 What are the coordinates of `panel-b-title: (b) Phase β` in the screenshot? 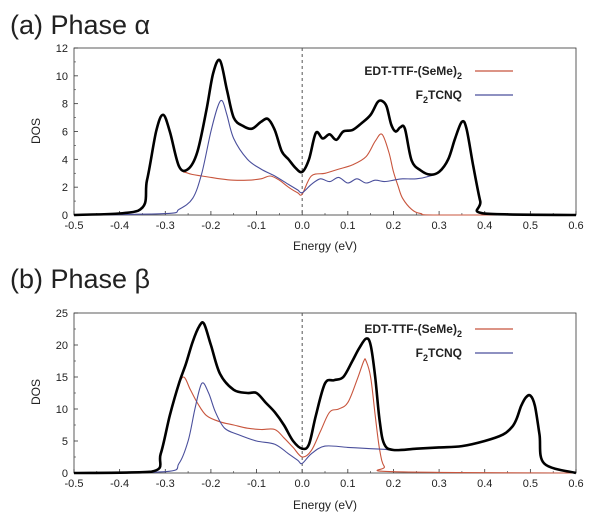 It's located at (80, 279).